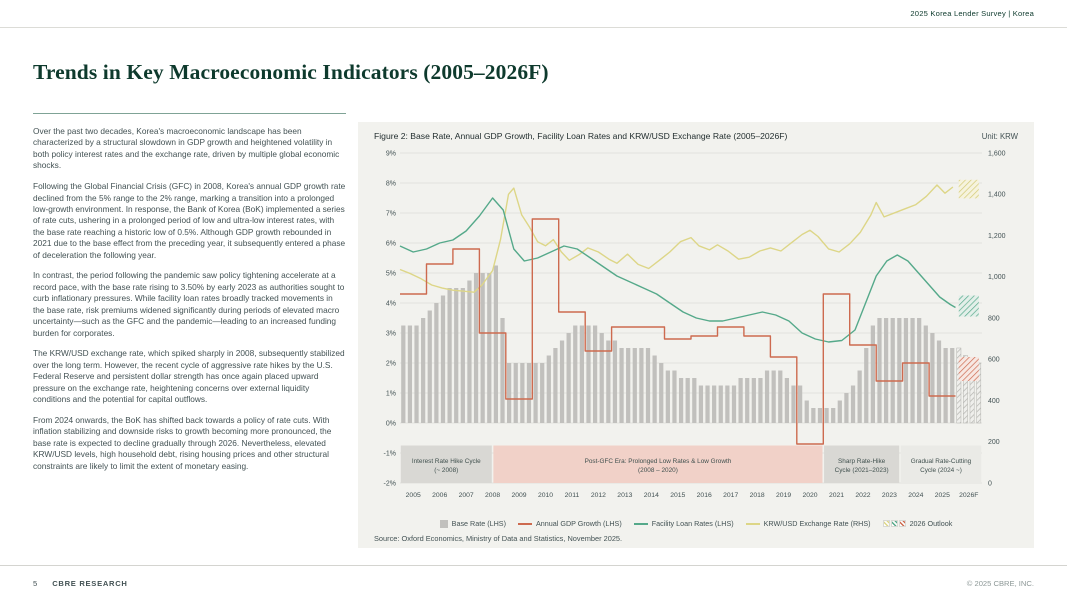 This screenshot has height=600, width=1067. I want to click on y-axis-label-right: 1,400, so click(997, 195).